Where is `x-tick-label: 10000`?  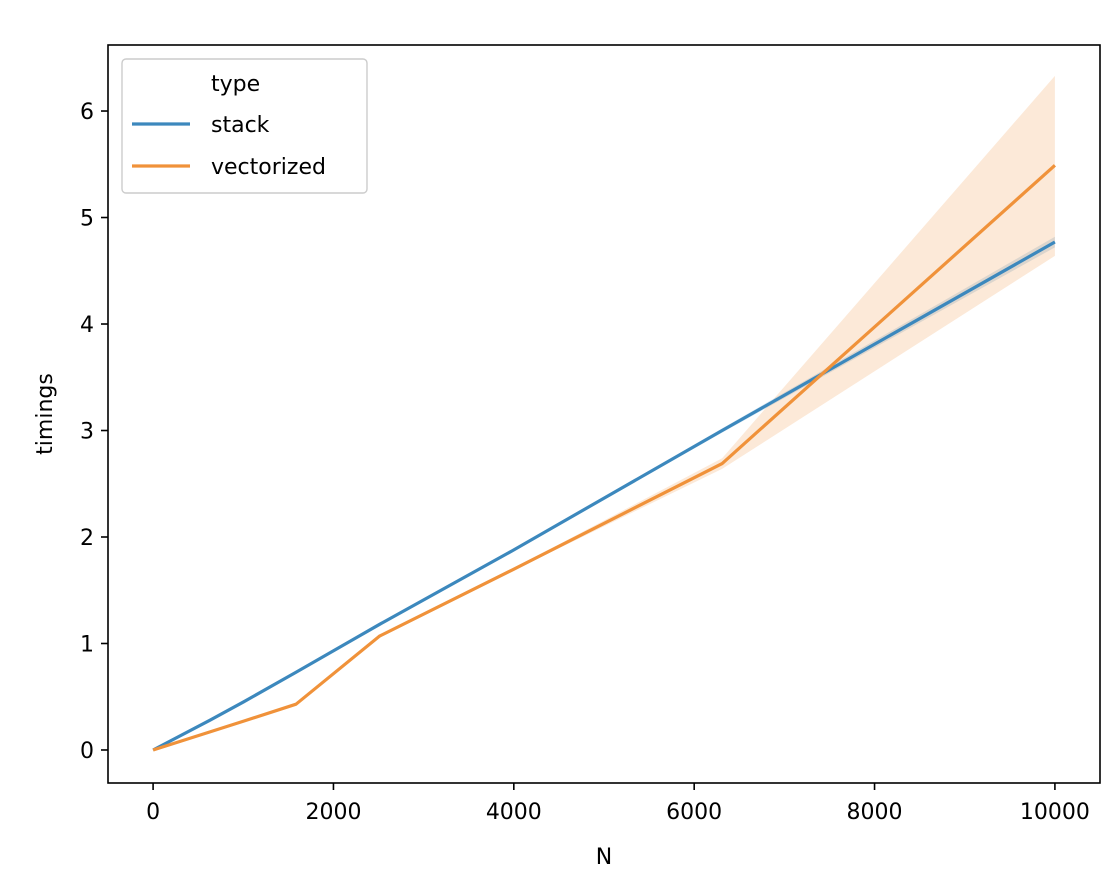
x-tick-label: 10000 is located at coordinates (1055, 812).